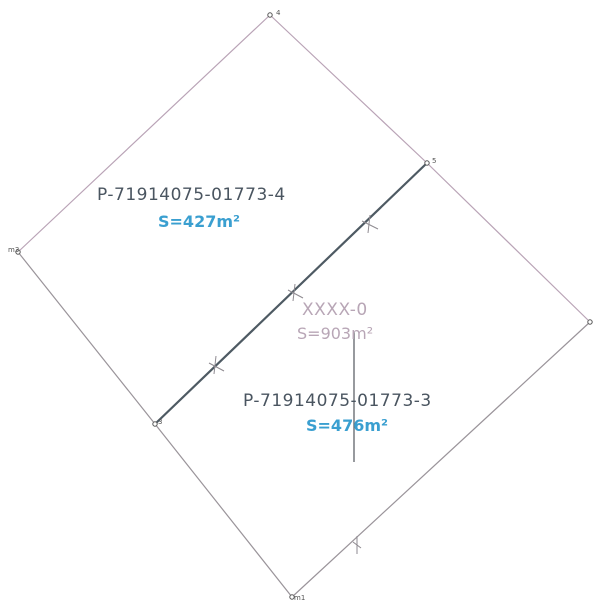 This screenshot has width=593, height=604. What do you see at coordinates (590, 322) in the screenshot?
I see `vertex-right-marker` at bounding box center [590, 322].